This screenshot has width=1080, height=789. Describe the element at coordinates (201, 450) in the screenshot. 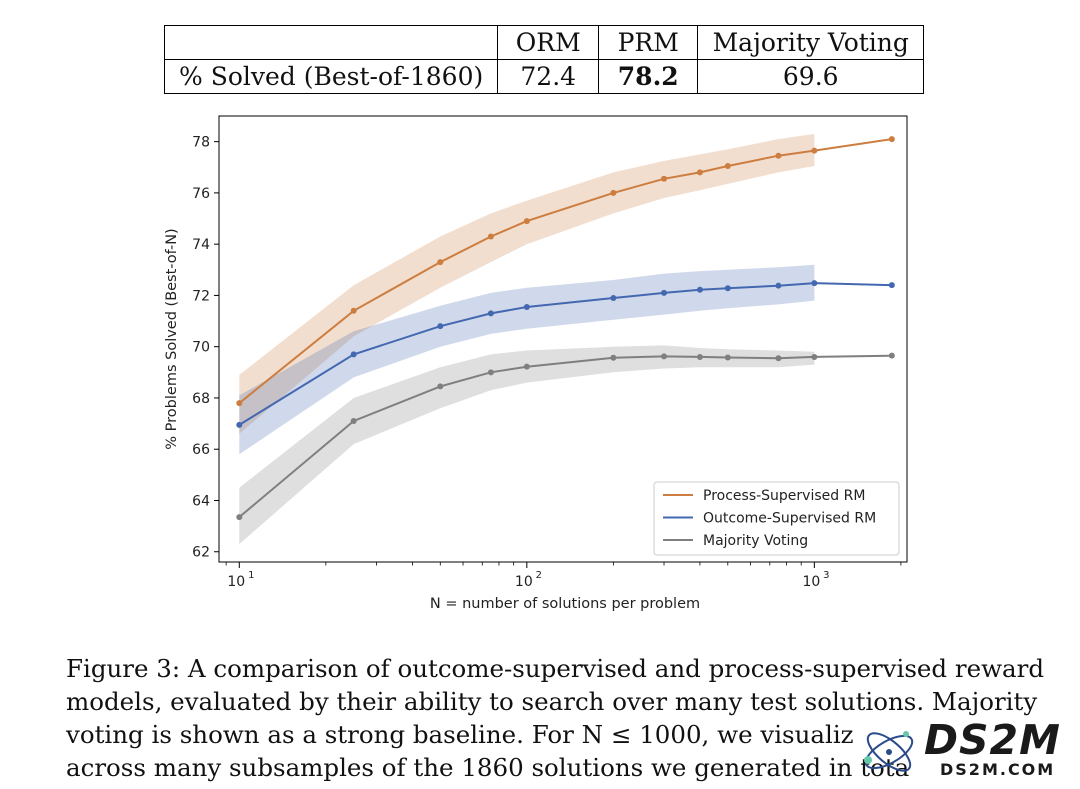

I see `y-tick-label: 66` at that location.